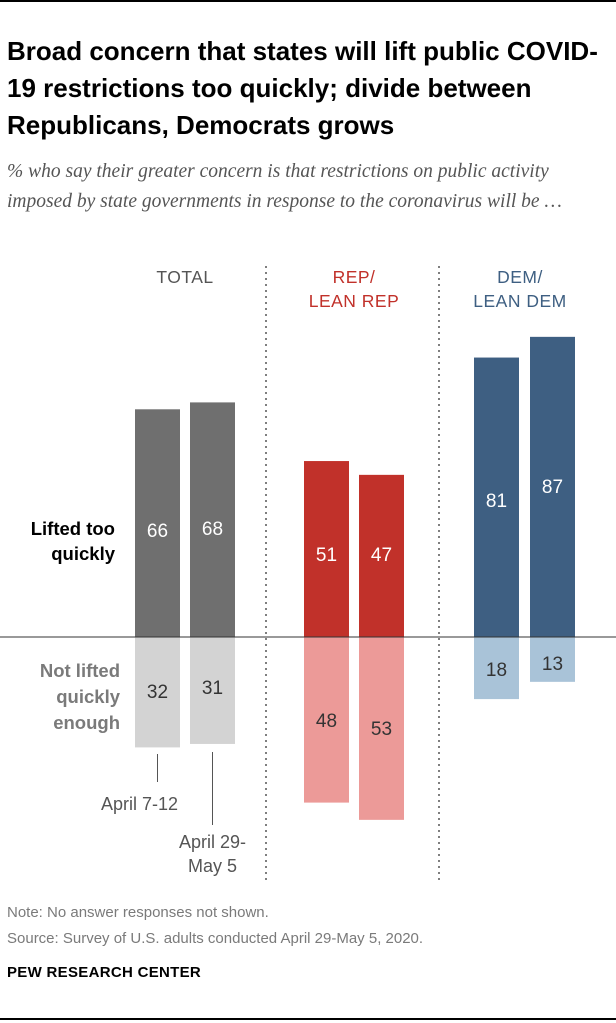  What do you see at coordinates (212, 529) in the screenshot?
I see `value-label-upper-0-1: 68` at bounding box center [212, 529].